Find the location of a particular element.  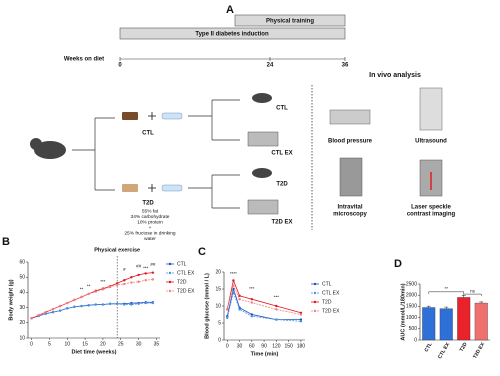

y-tick-label: 2000 is located at coordinates (411, 296).